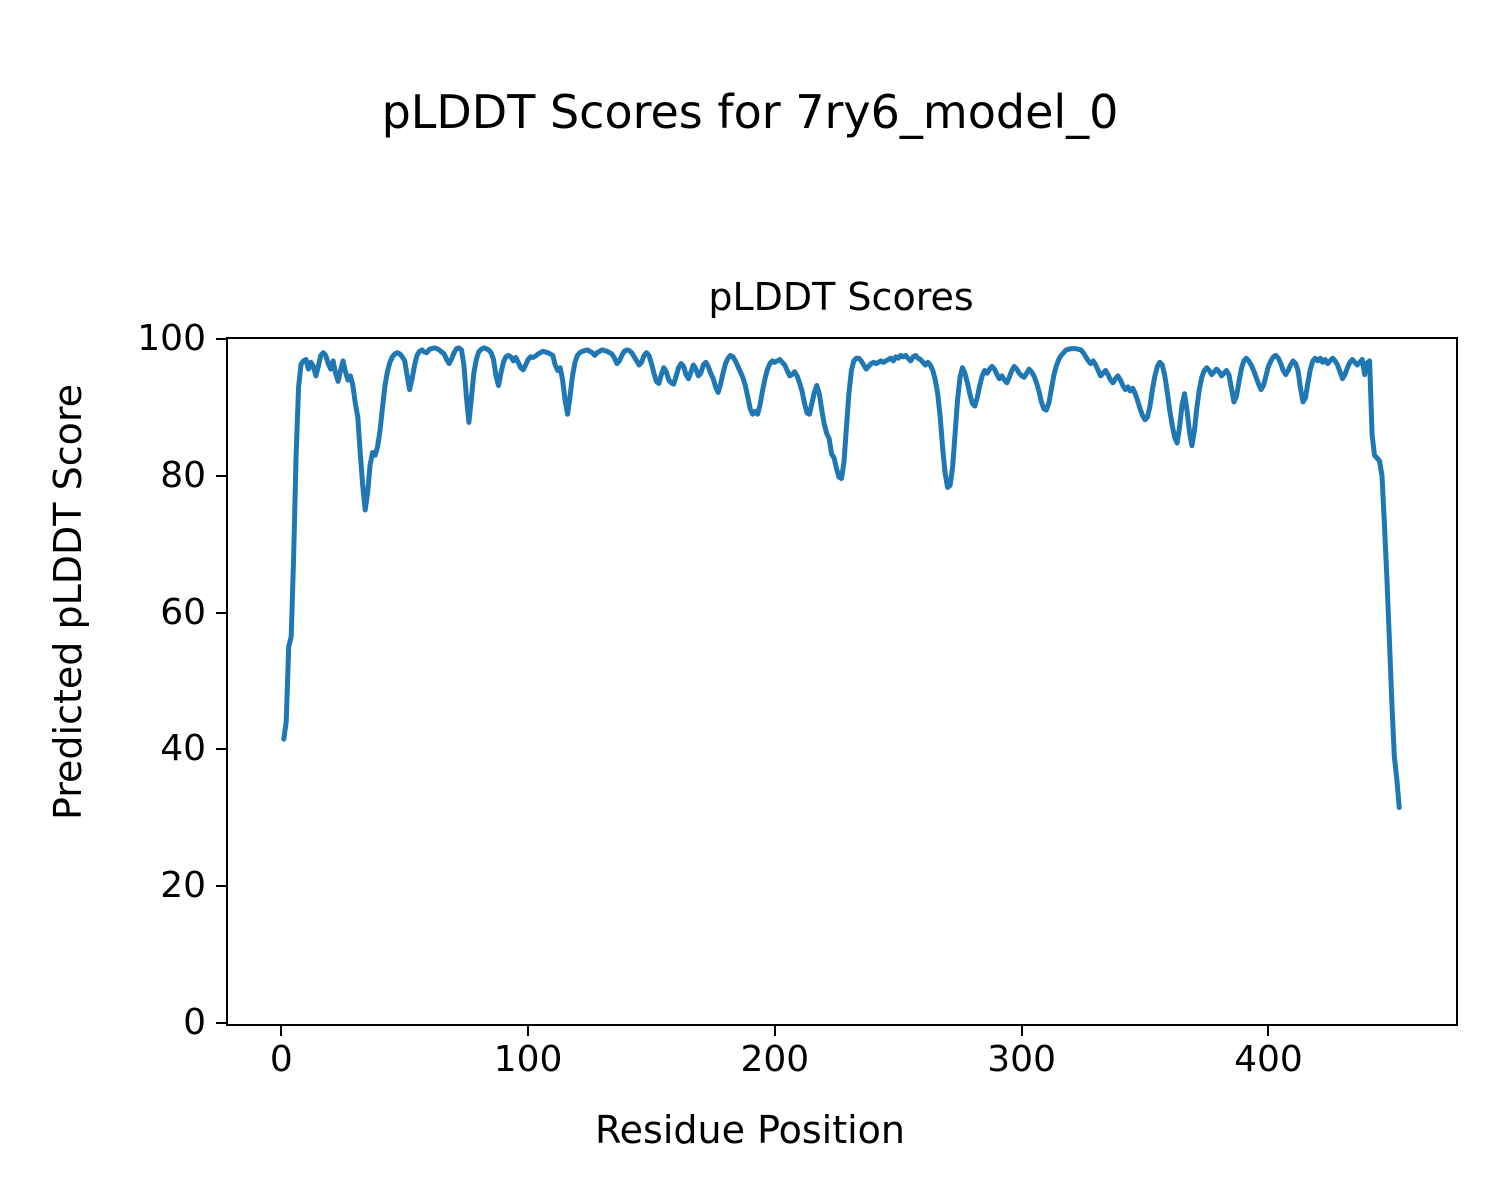 The height and width of the screenshot is (1200, 1500). I want to click on y-tick-label: 100, so click(171, 338).